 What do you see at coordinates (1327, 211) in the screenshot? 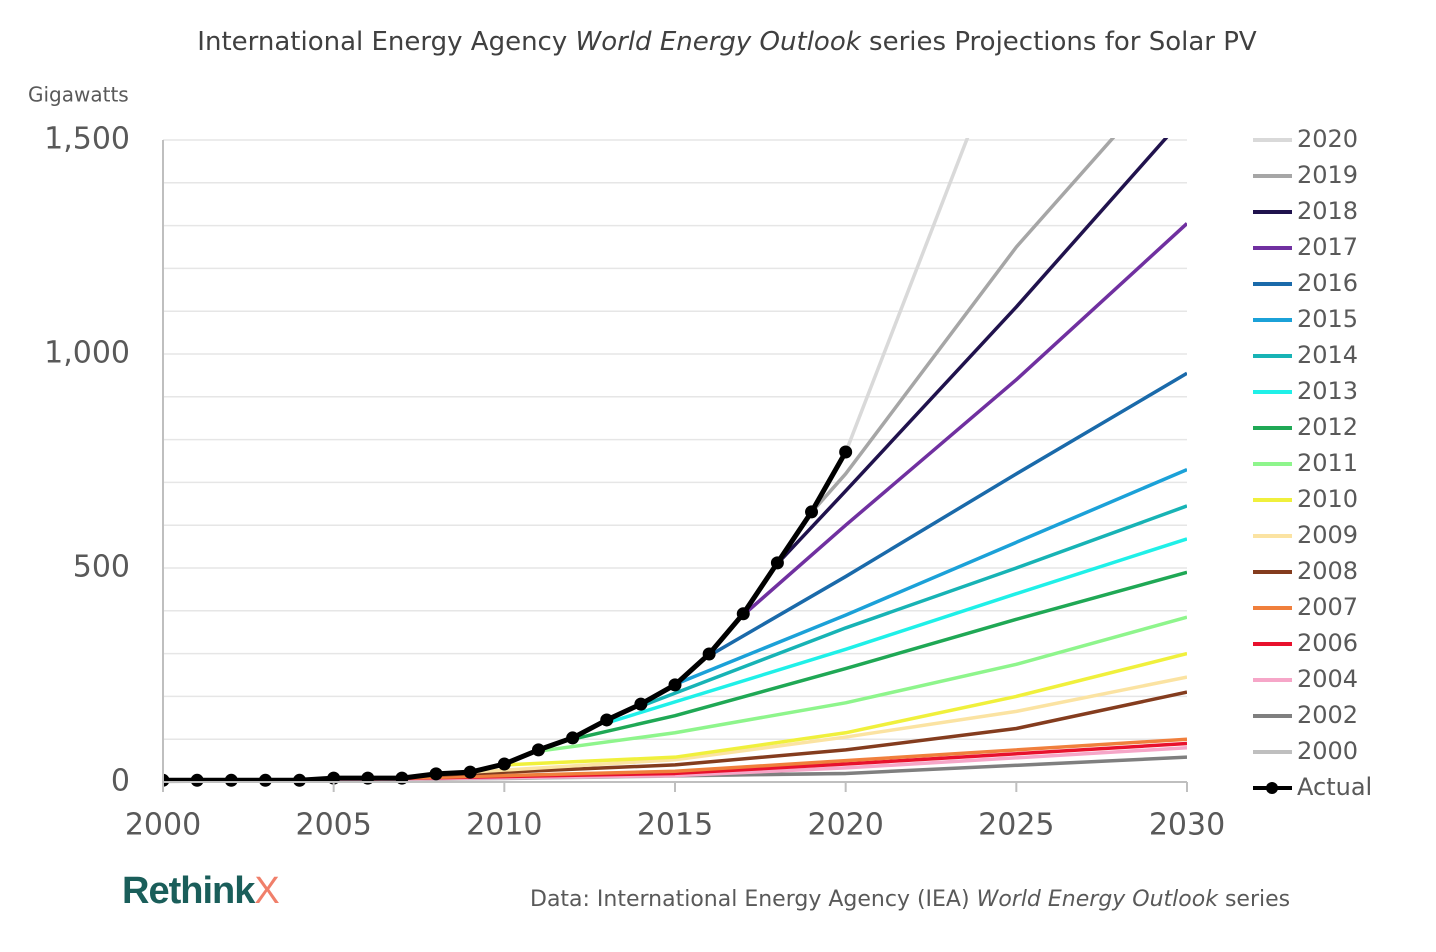
I see `legend-label: 2018` at bounding box center [1327, 211].